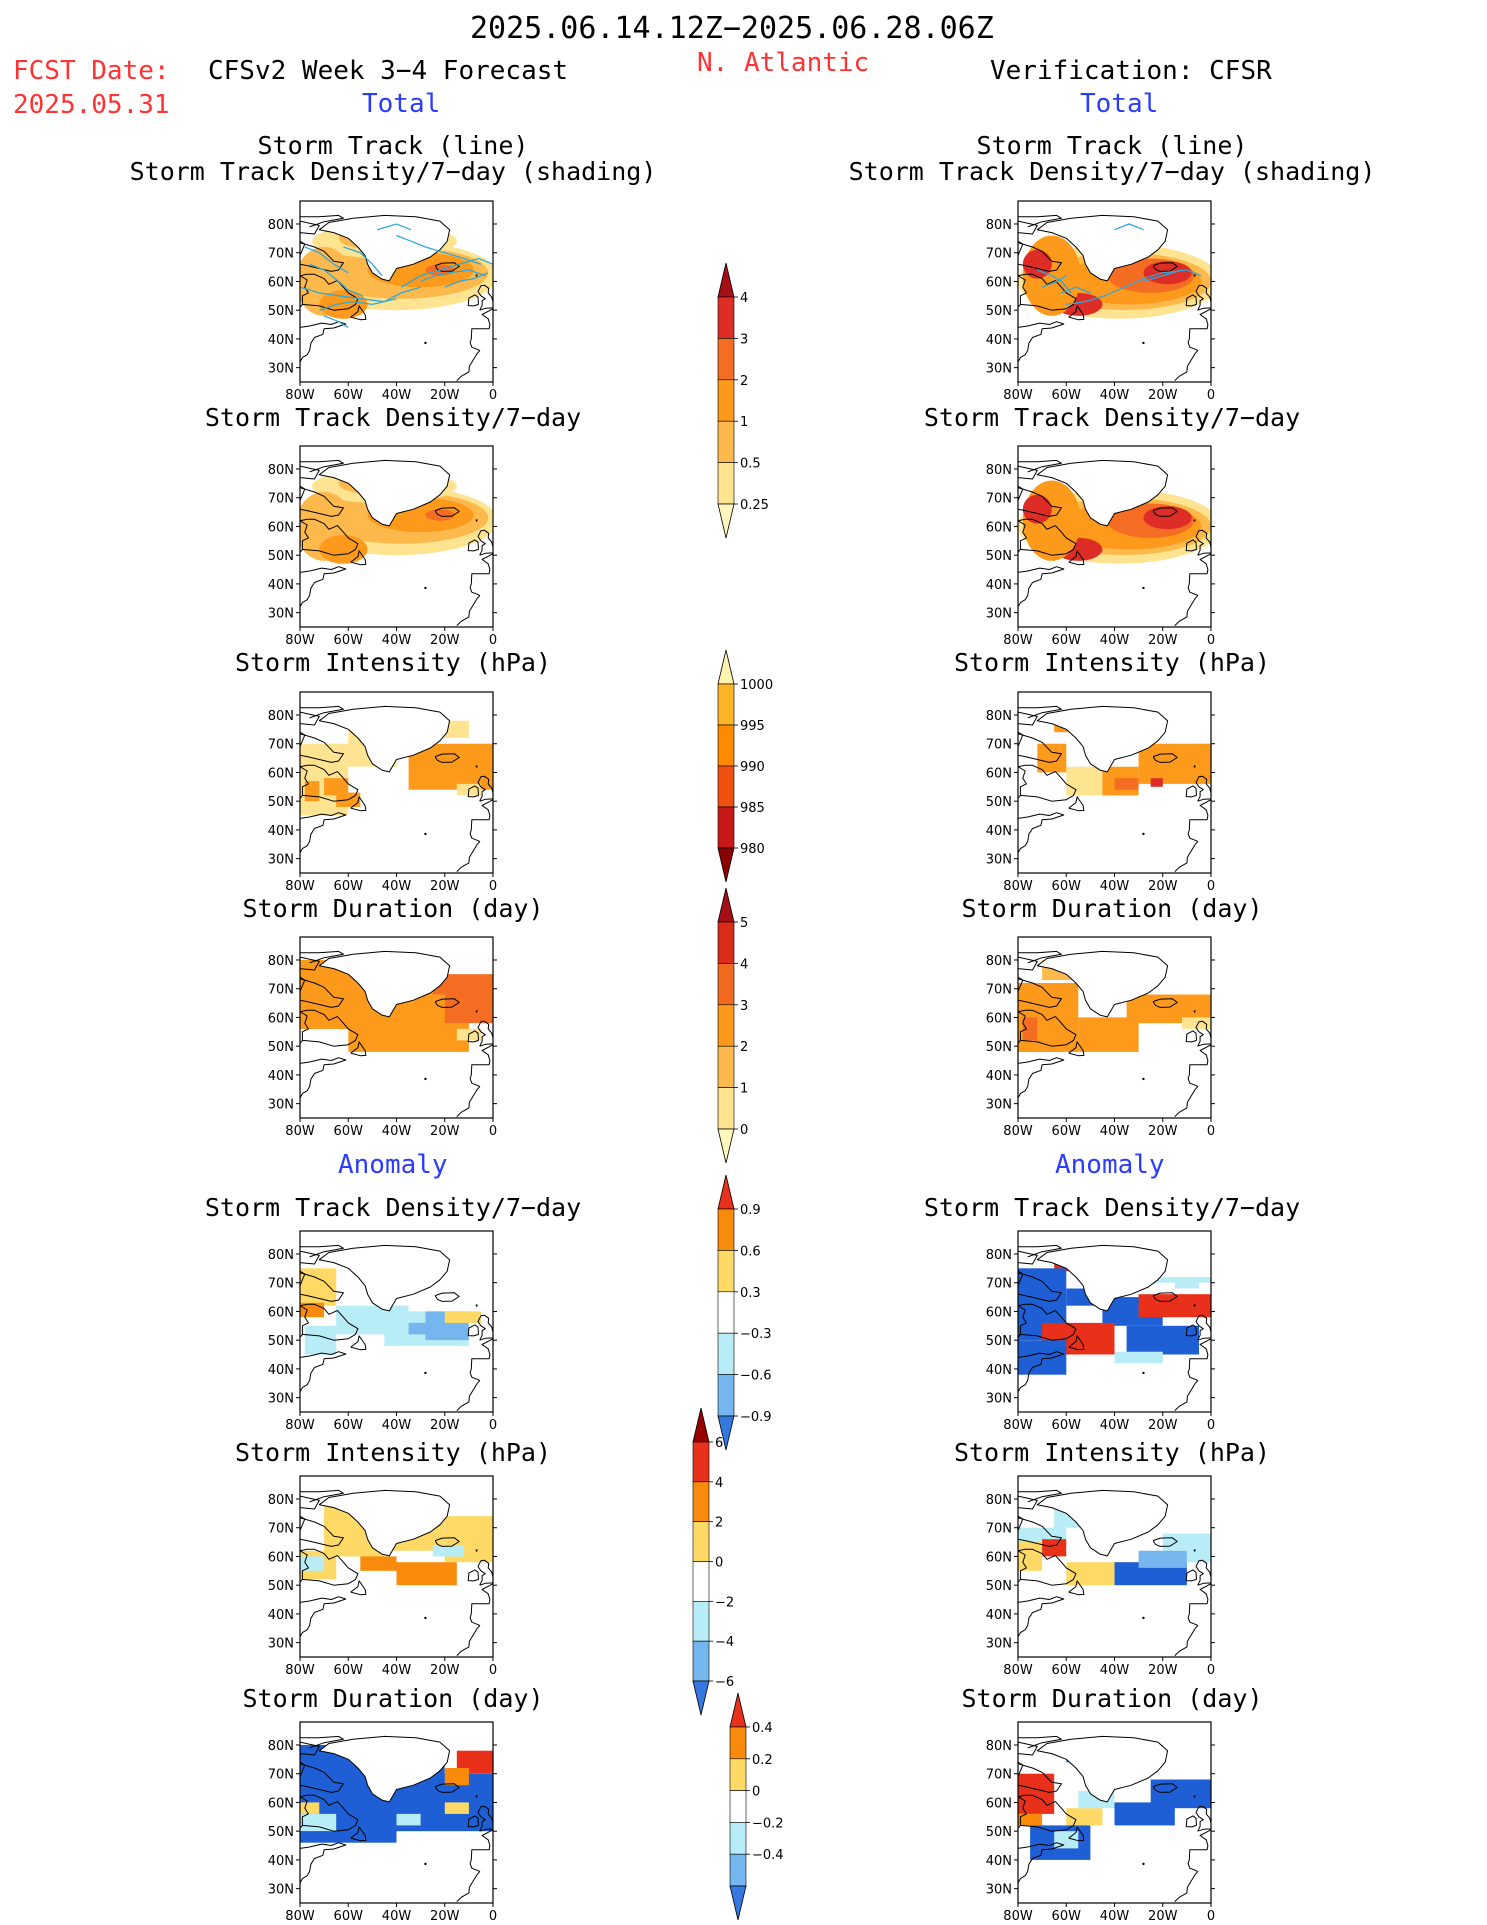 Image resolution: width=1487 pixels, height=1925 pixels. I want to click on fcst-date-value: 2025.05.31, so click(91, 105).